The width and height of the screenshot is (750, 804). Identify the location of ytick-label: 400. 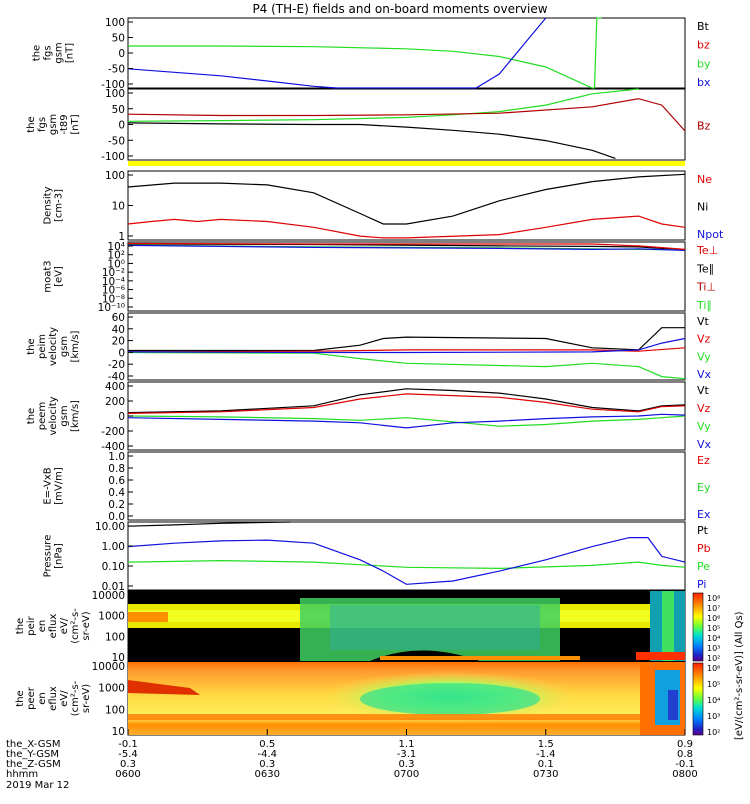
(115, 387).